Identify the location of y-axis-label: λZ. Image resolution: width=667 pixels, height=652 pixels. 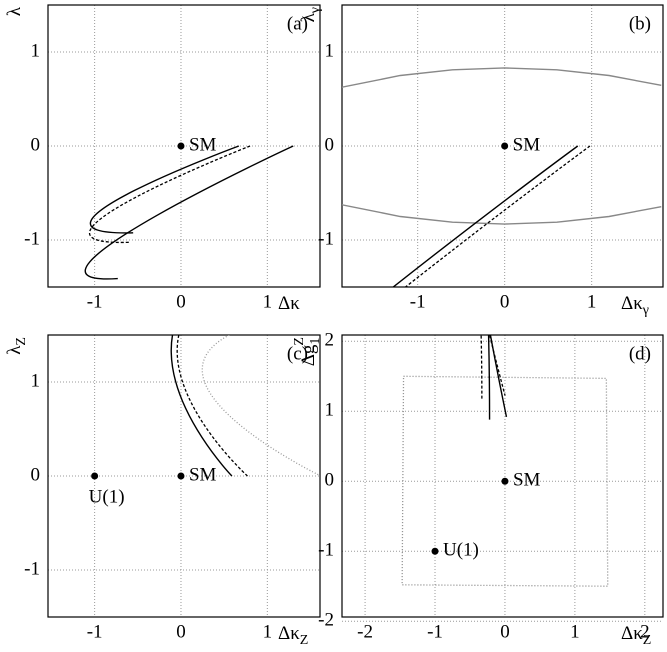
(16, 346).